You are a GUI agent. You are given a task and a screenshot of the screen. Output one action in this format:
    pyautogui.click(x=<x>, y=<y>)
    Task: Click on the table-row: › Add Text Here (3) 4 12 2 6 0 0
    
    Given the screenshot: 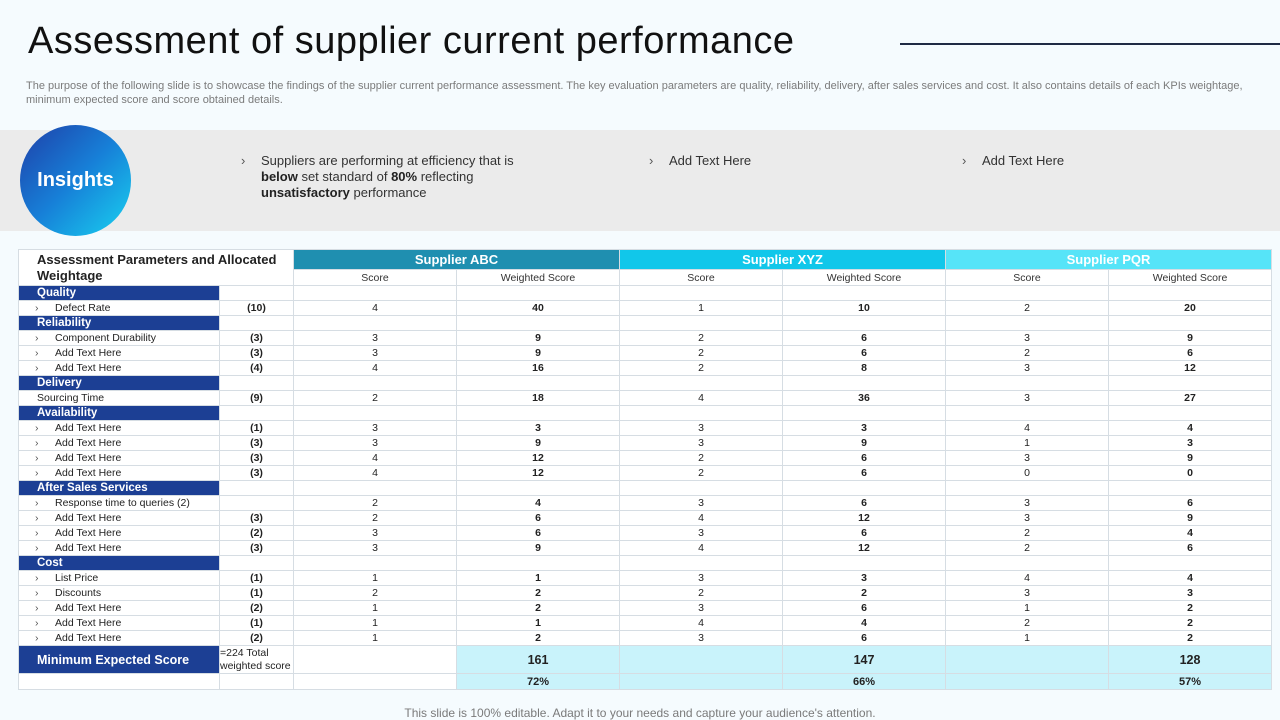 What is the action you would take?
    pyautogui.click(x=645, y=473)
    